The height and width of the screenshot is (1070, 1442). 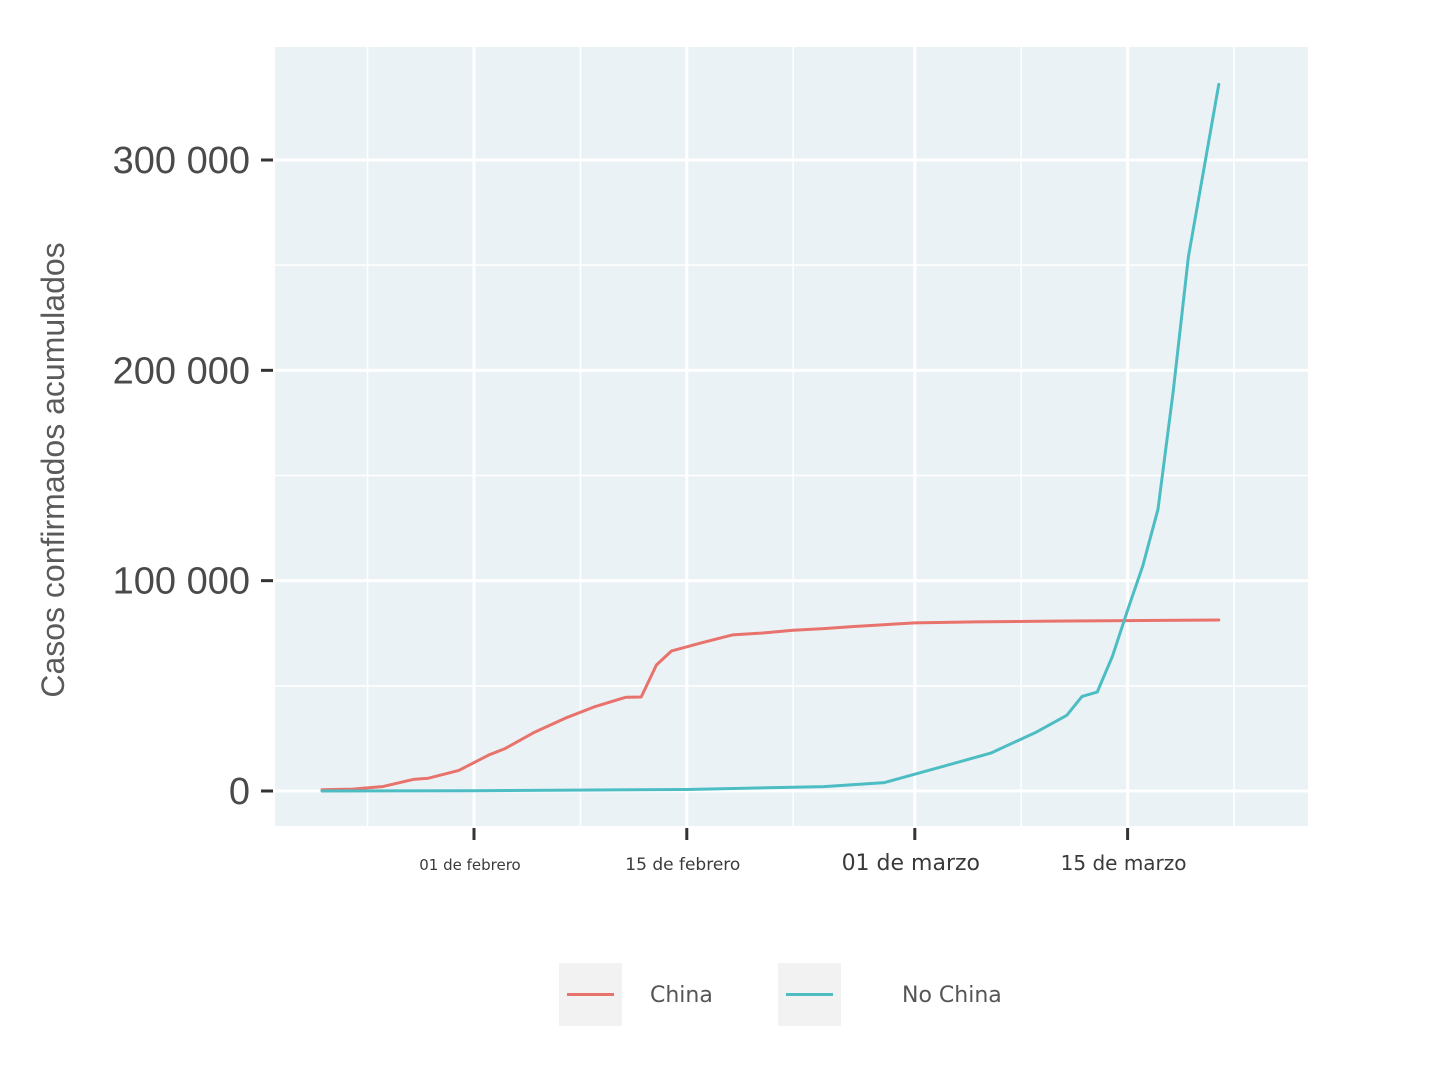 What do you see at coordinates (193, 476) in the screenshot?
I see `y-axis: 0 100 000 200 000 300 000` at bounding box center [193, 476].